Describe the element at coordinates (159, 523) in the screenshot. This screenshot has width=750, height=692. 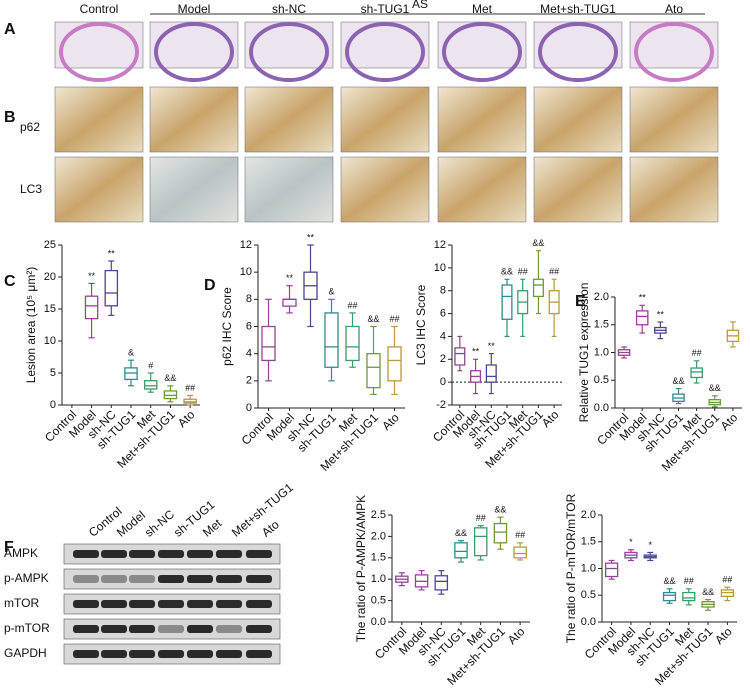
I see `lane-label: sh-NC` at that location.